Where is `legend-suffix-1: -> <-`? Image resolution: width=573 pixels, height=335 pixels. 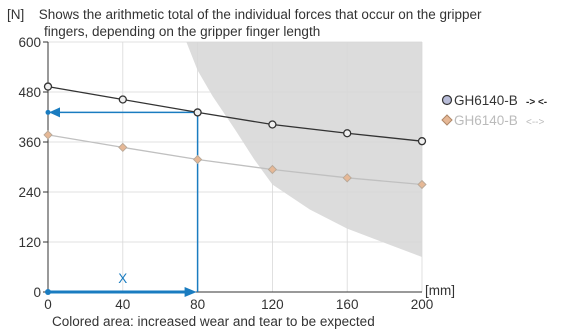
legend-suffix-1: -> <- is located at coordinates (536, 102).